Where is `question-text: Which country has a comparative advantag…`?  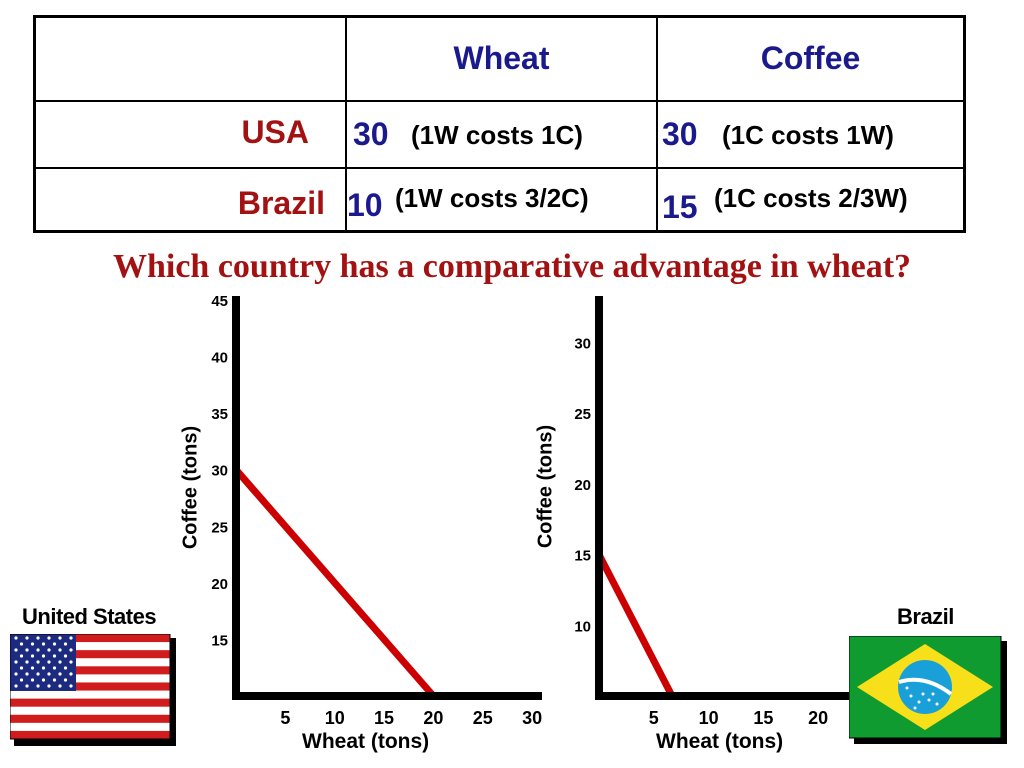
question-text: Which country has a comparative advantag… is located at coordinates (512, 266).